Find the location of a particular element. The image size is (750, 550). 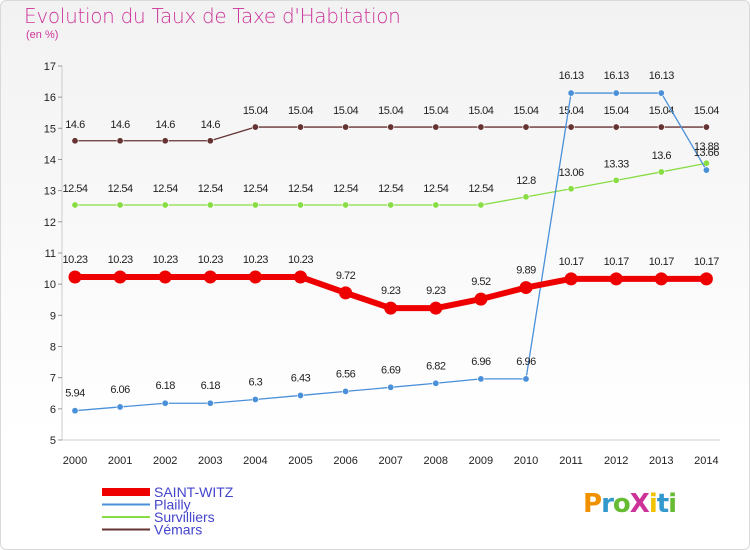

x-tick-label: 2014 is located at coordinates (706, 461).